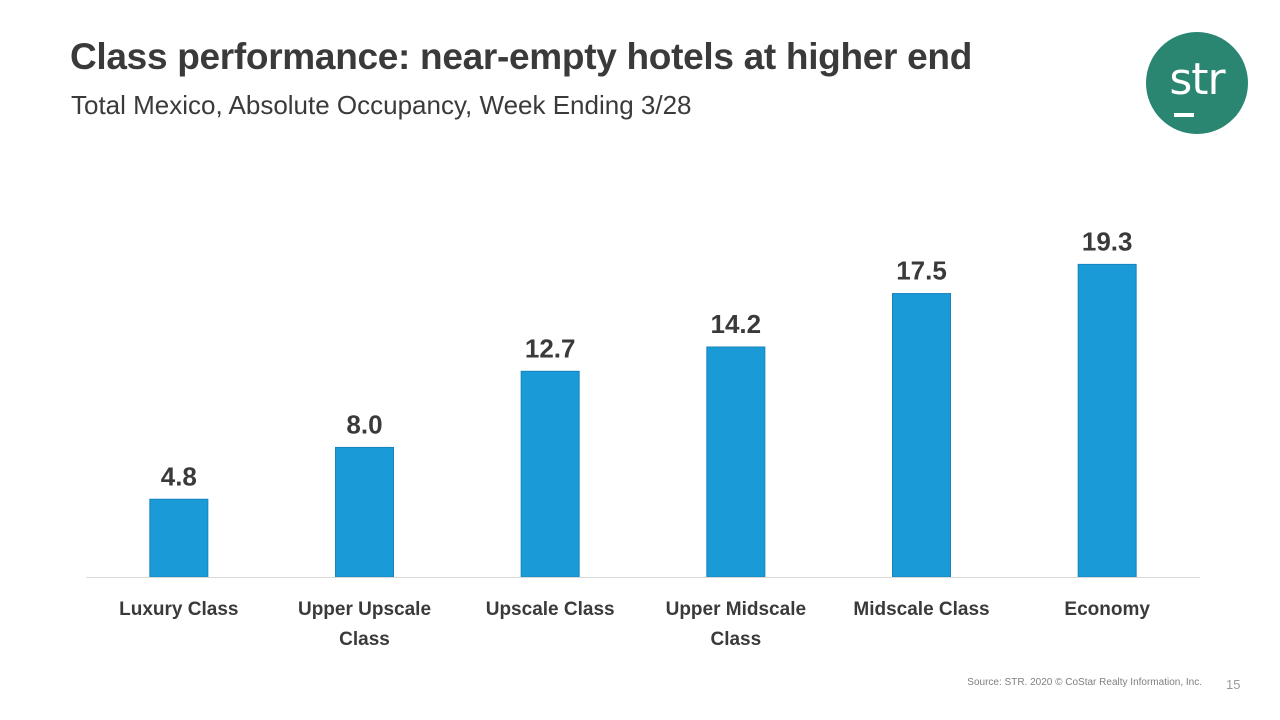  I want to click on category-label-0: Luxury Class, so click(178, 609).